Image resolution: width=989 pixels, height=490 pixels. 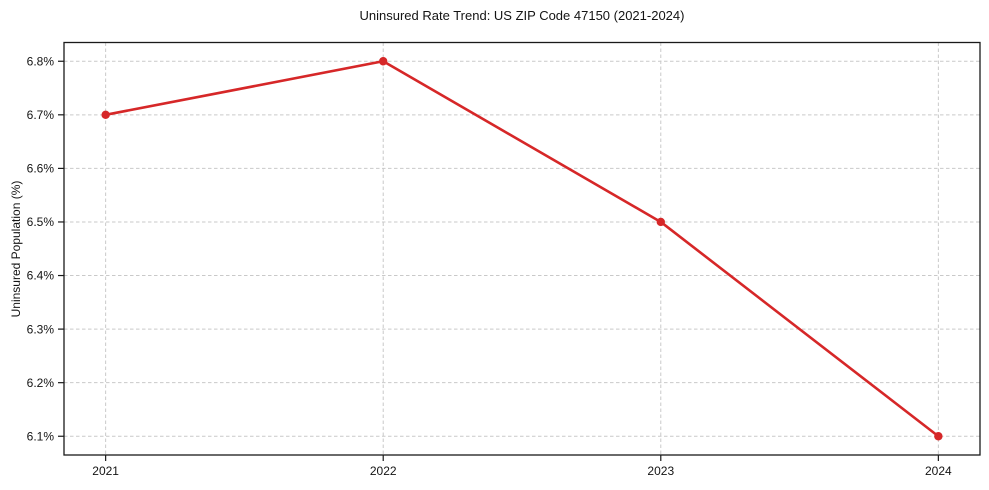 I want to click on y-tick-label: 6.8%, so click(x=41, y=61).